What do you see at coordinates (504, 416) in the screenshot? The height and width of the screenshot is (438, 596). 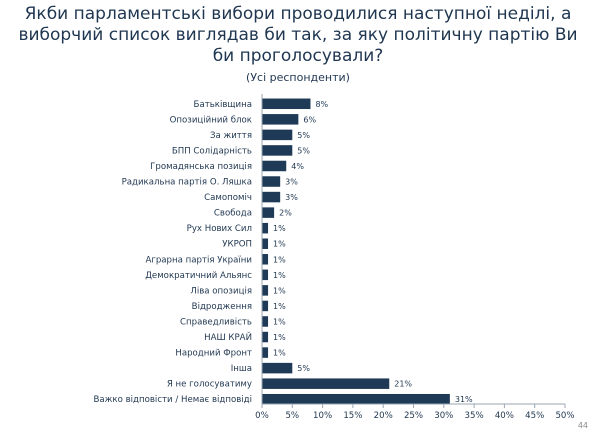 I see `x-tick-label: 40%` at bounding box center [504, 416].